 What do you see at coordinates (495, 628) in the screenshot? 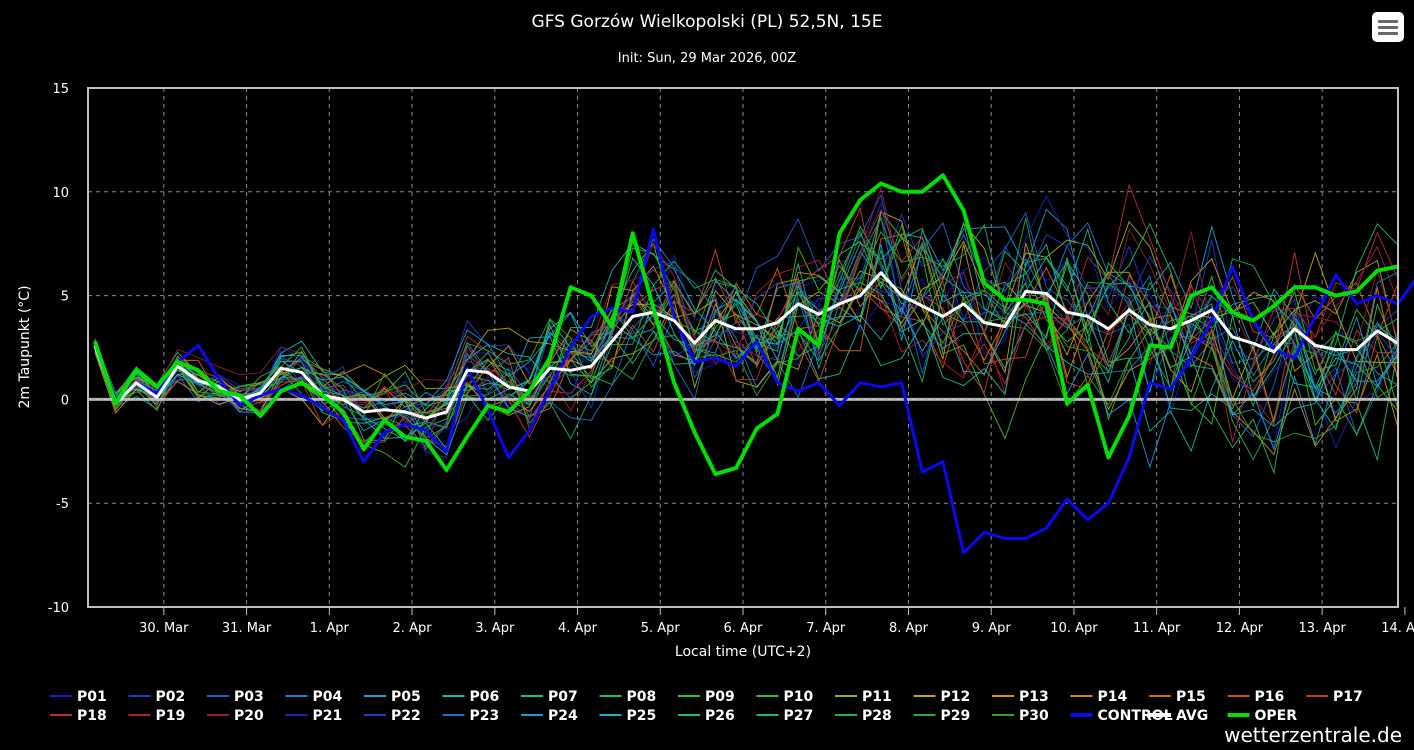
I see `x-tick-label: 3. Apr` at bounding box center [495, 628].